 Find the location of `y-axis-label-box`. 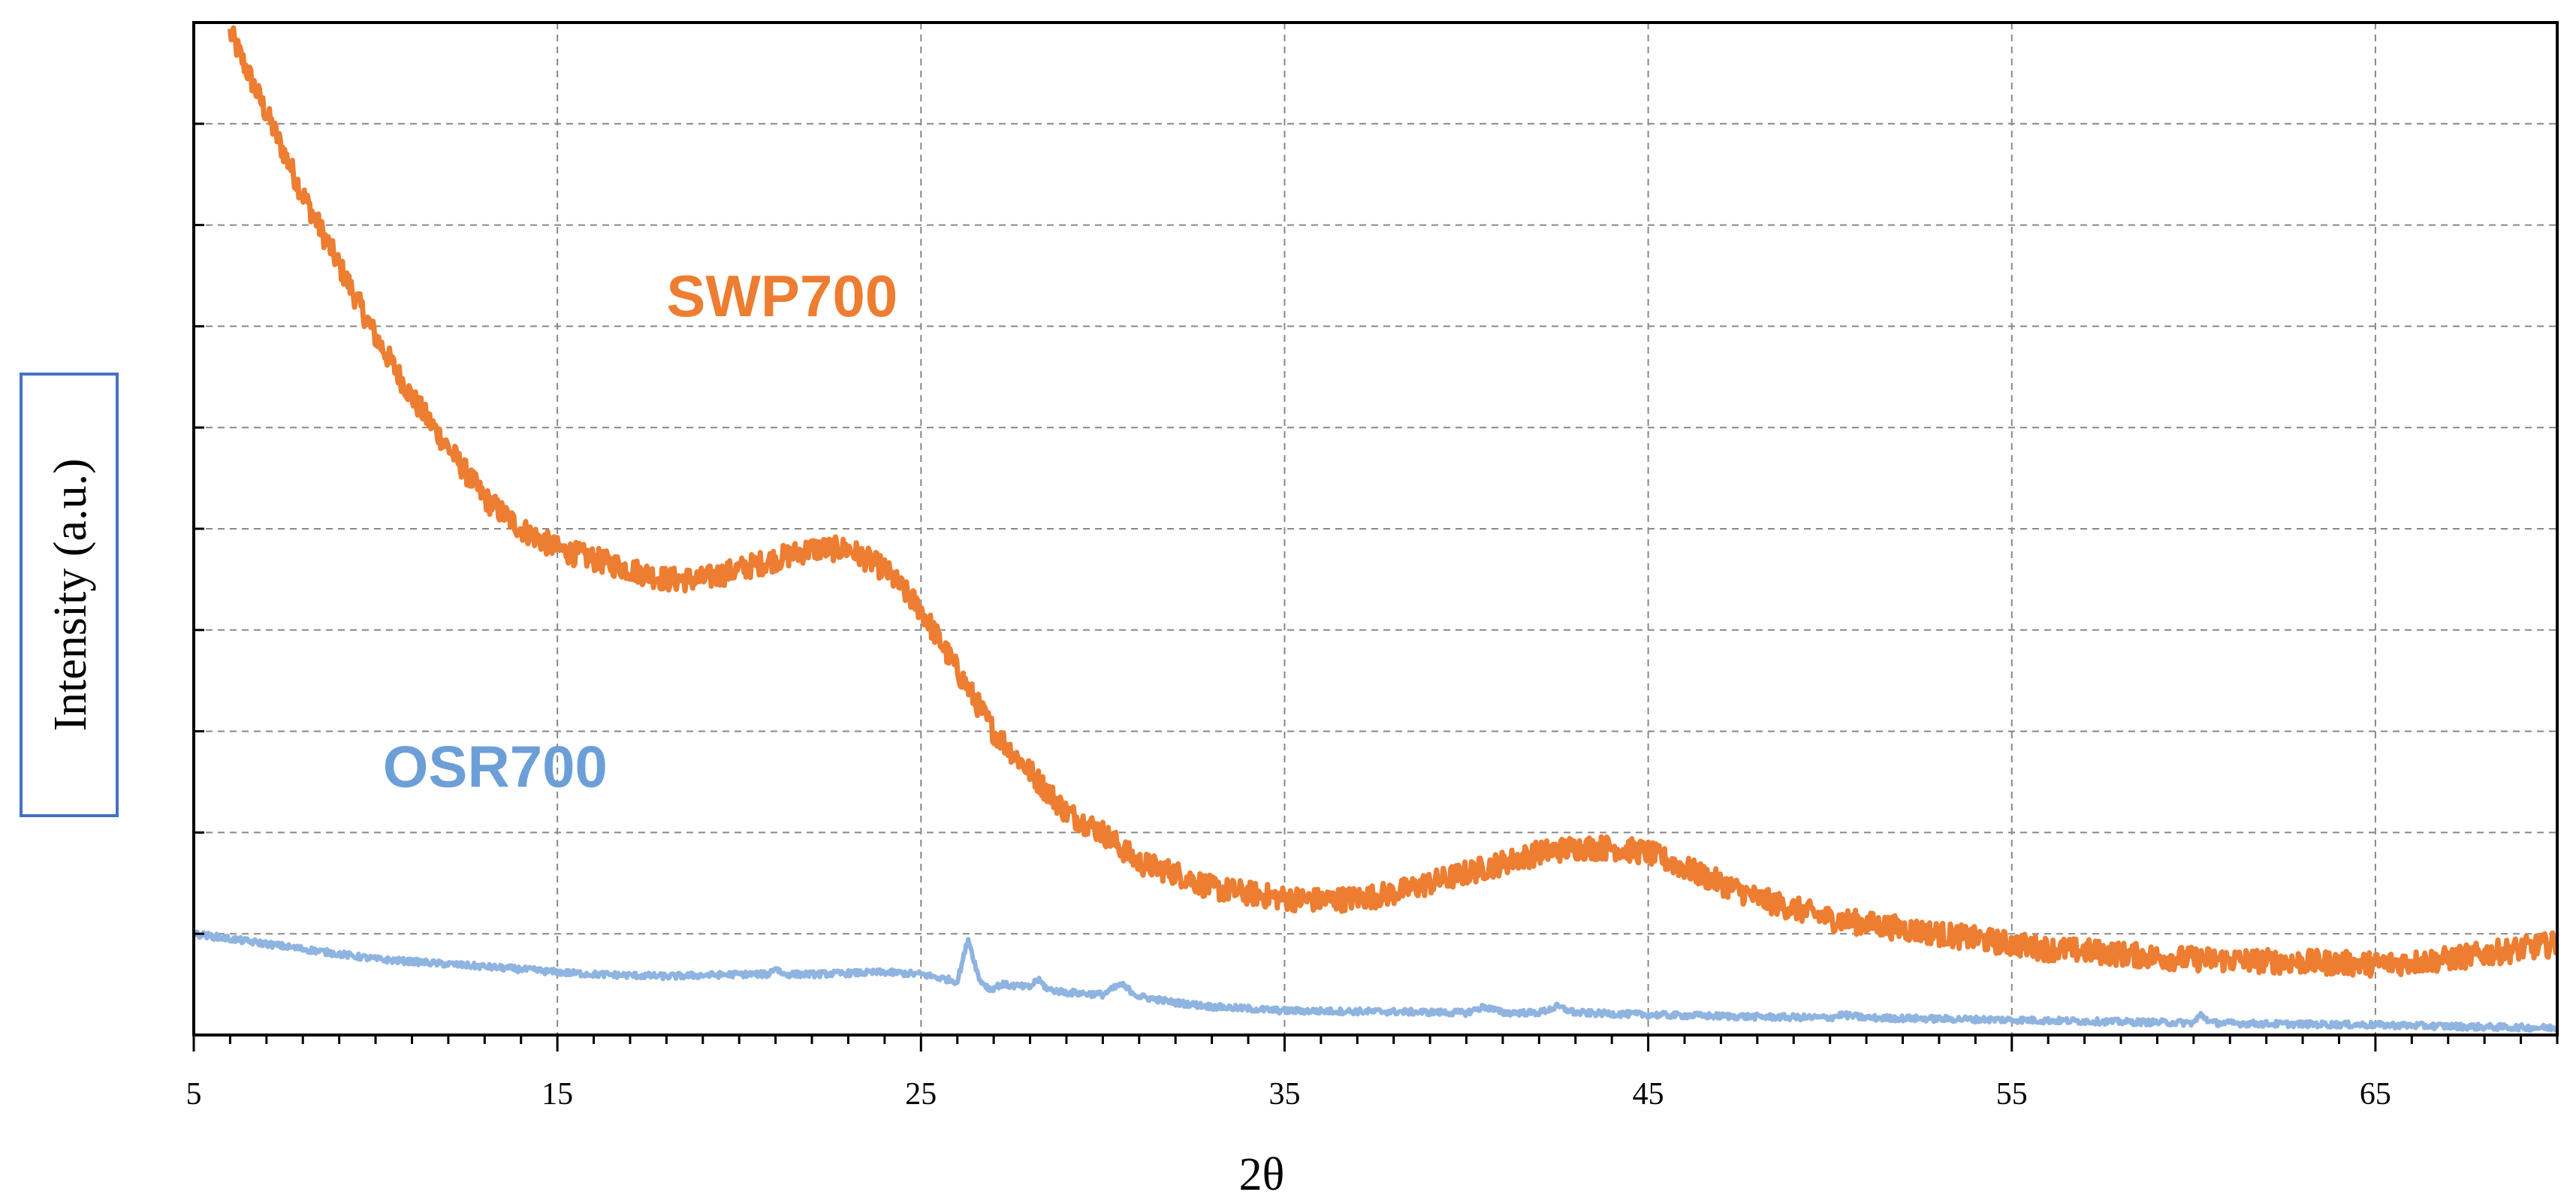

y-axis-label-box is located at coordinates (69, 595).